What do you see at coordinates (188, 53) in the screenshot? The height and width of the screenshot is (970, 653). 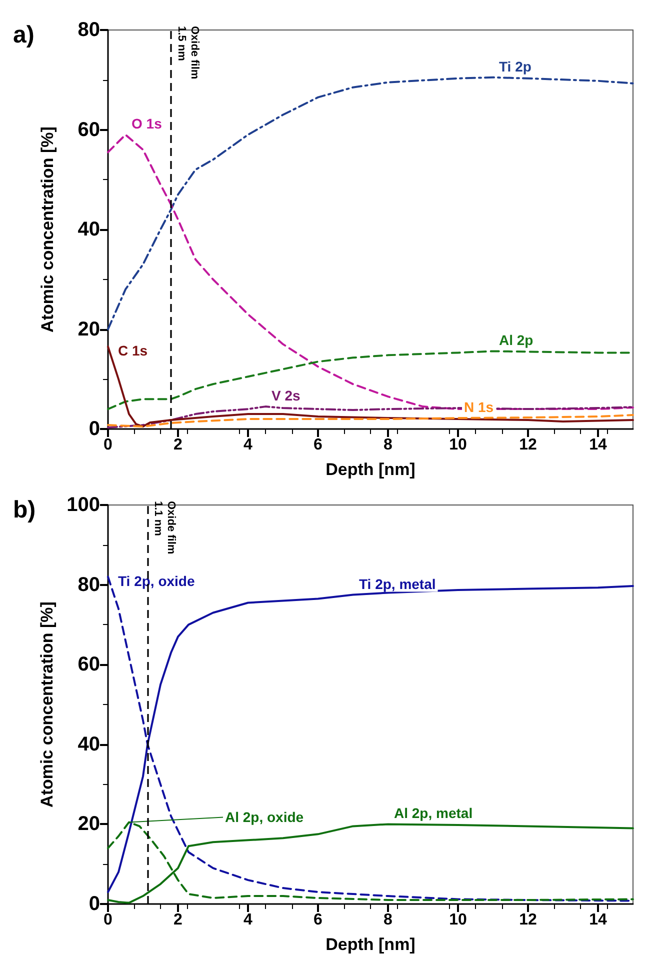 I see `ref-line-label: Oxide film 1.5 nm` at bounding box center [188, 53].